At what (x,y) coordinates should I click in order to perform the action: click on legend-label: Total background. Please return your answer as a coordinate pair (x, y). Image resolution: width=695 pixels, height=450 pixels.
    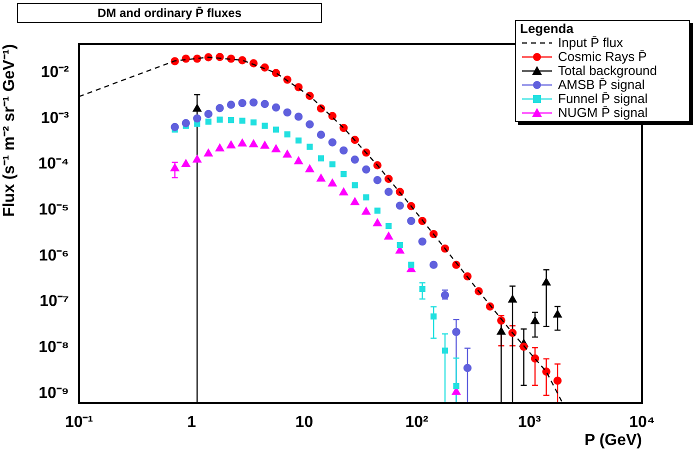
    Looking at the image, I should click on (608, 70).